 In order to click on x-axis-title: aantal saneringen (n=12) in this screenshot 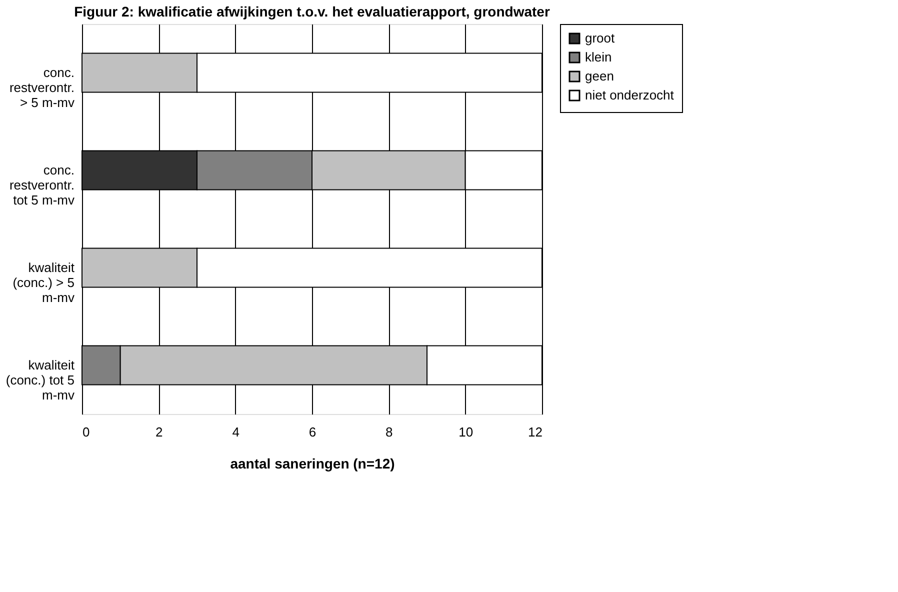, I will do `click(312, 464)`.